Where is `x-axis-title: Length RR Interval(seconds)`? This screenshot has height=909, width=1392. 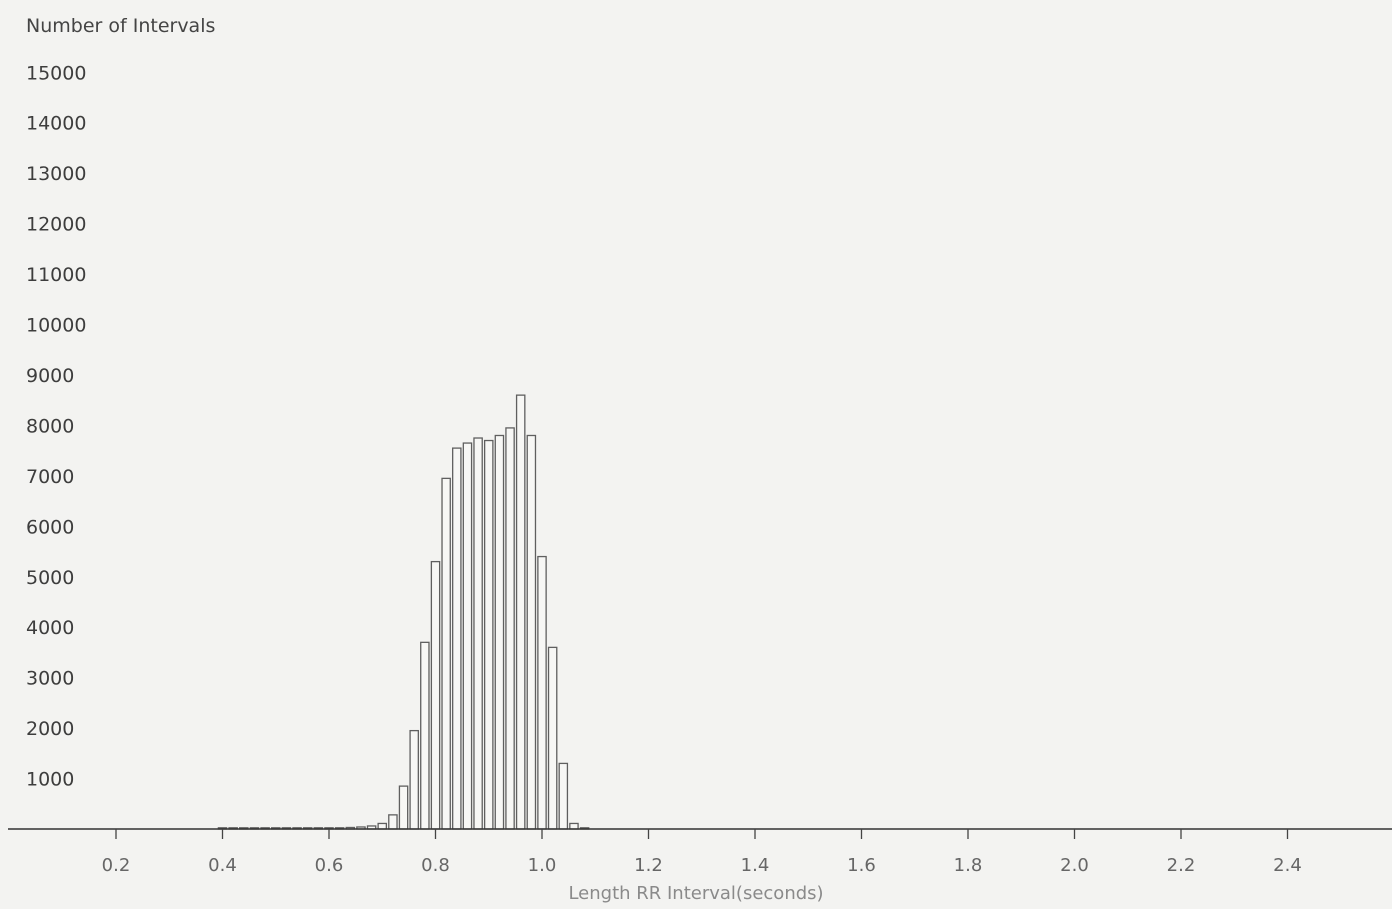
x-axis-title: Length RR Interval(seconds) is located at coordinates (695, 893).